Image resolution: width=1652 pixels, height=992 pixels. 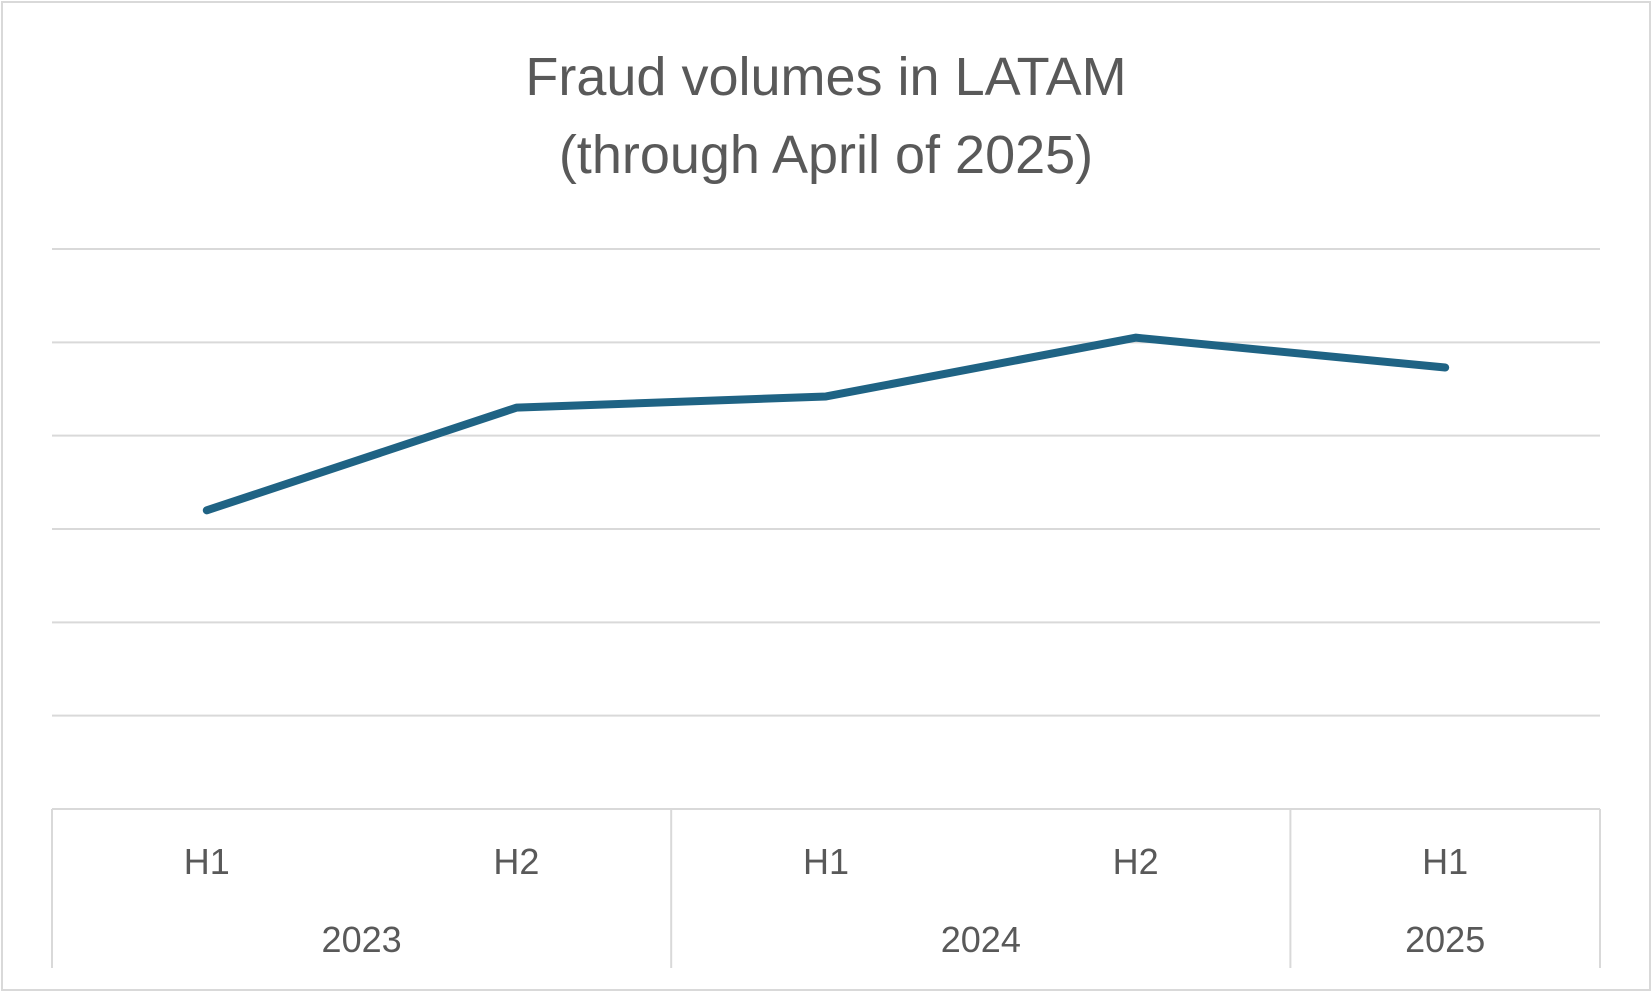 I want to click on x-group-label-1: 2024, so click(x=981, y=939).